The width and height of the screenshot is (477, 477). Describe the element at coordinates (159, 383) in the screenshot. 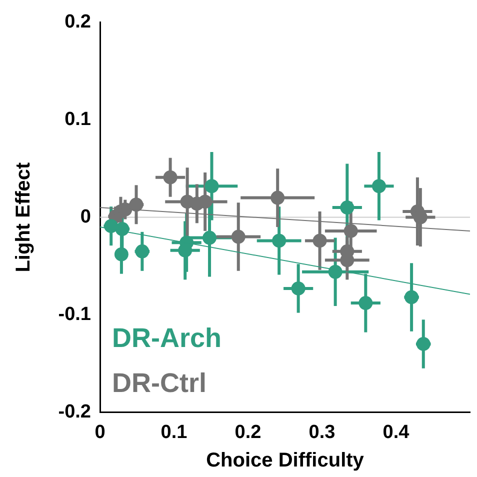

I see `text: DR-Ctrl` at that location.